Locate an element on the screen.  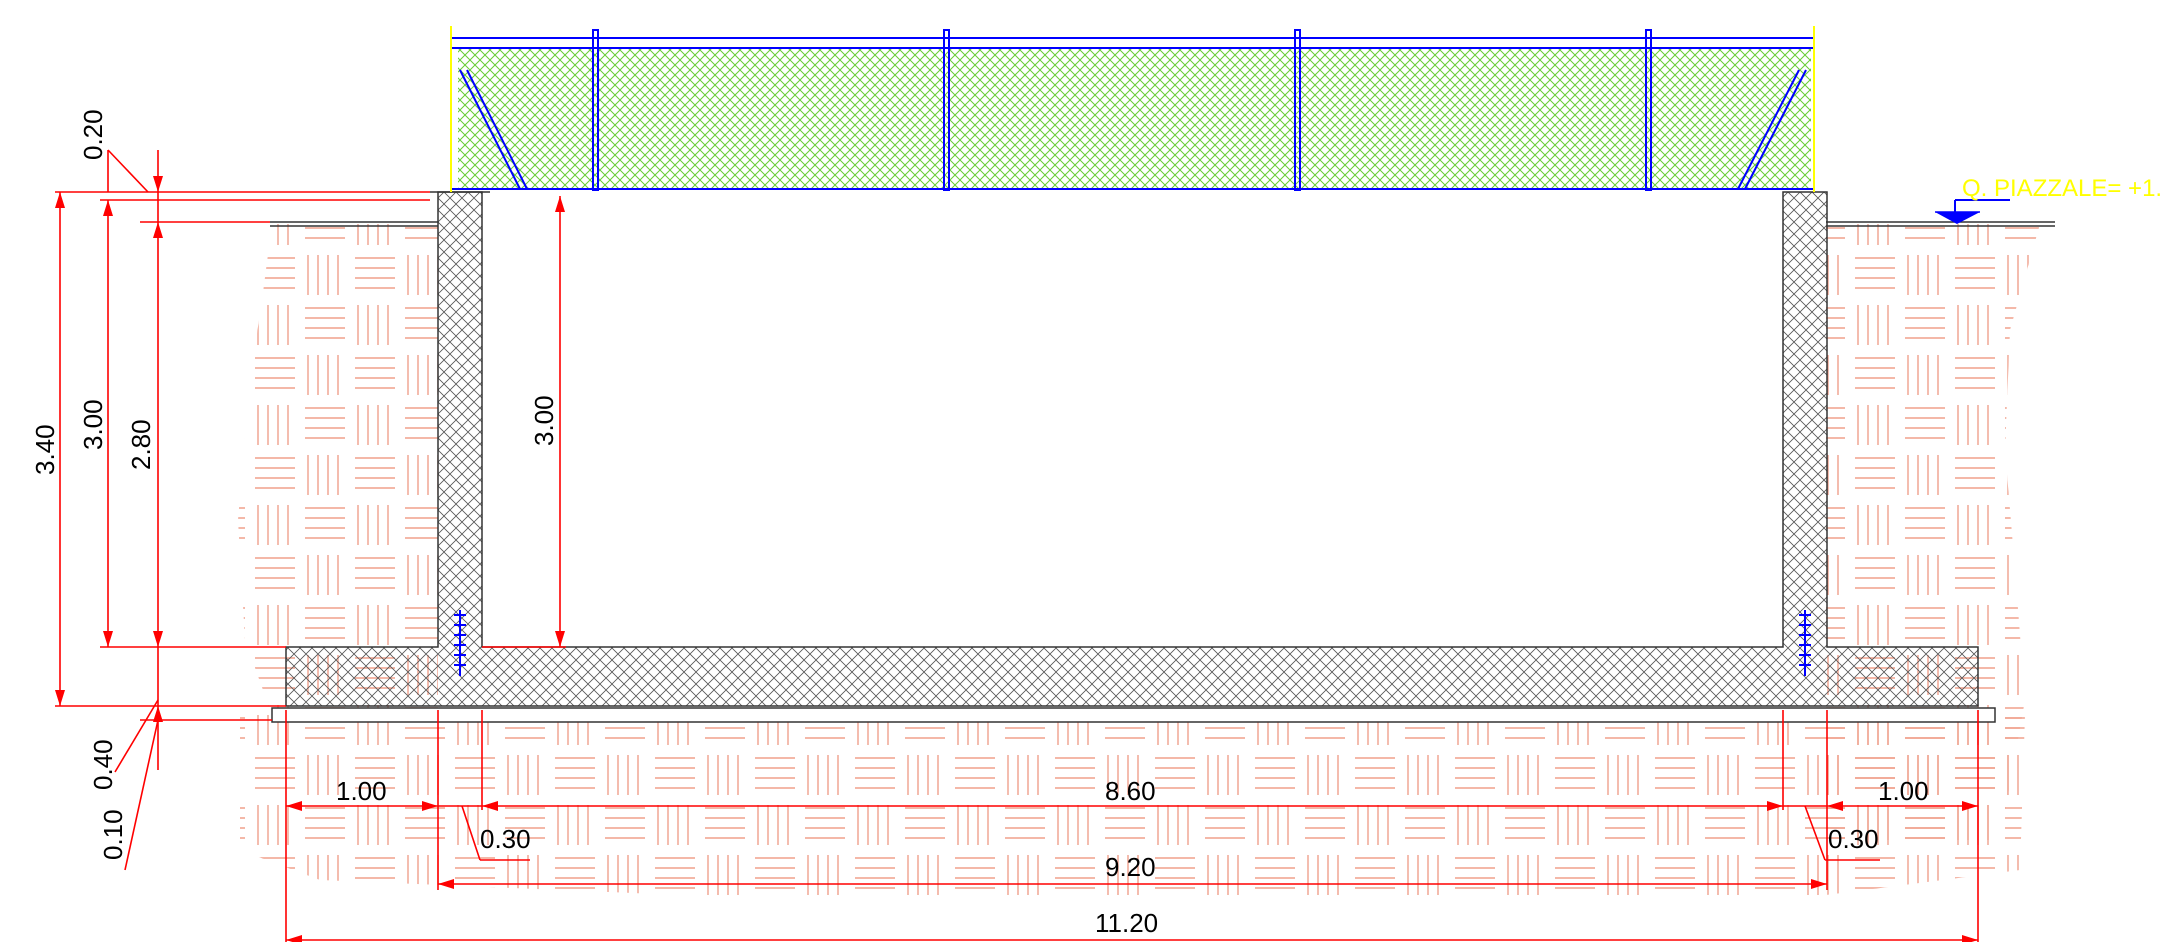
level-label: Q. PIAZZALE= +1. is located at coordinates (2062, 188).